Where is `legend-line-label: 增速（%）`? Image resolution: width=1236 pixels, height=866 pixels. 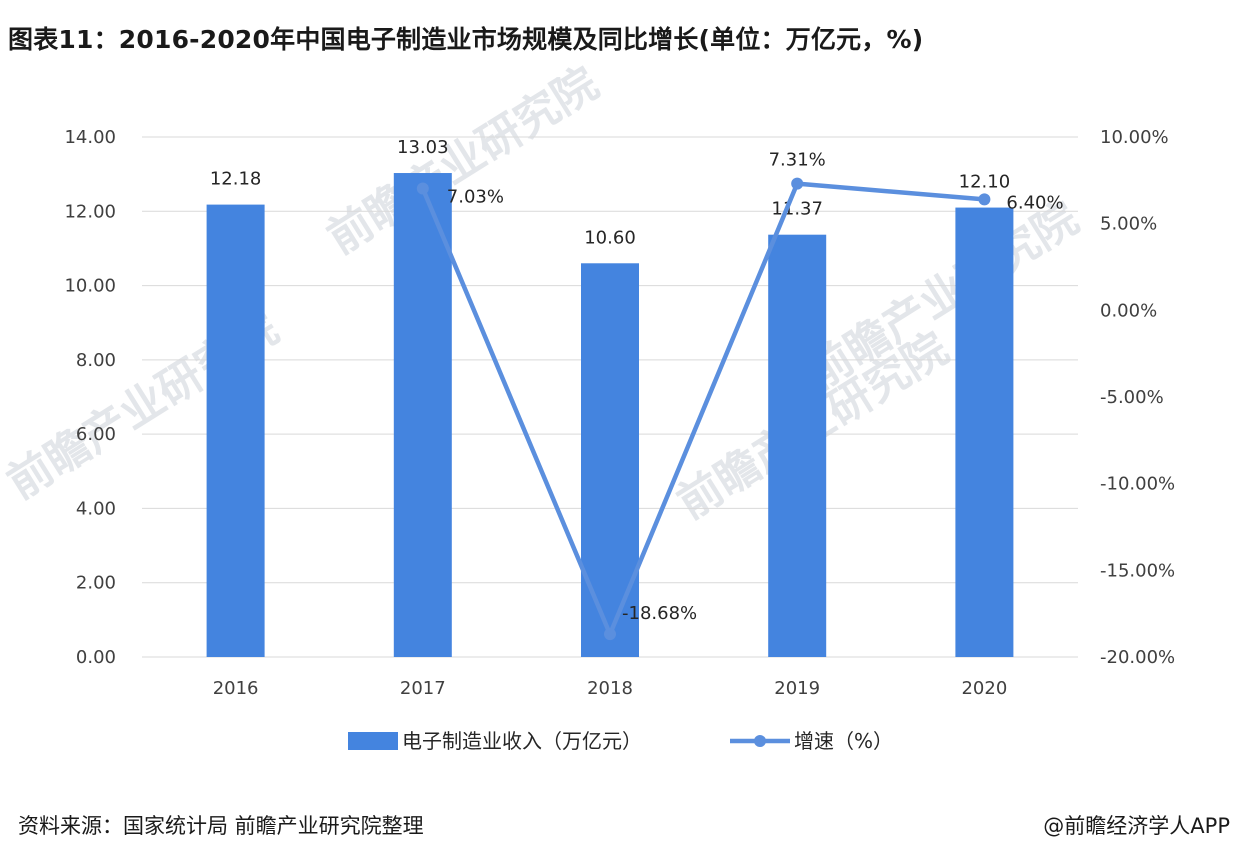
legend-line-label: 增速（%） is located at coordinates (843, 741).